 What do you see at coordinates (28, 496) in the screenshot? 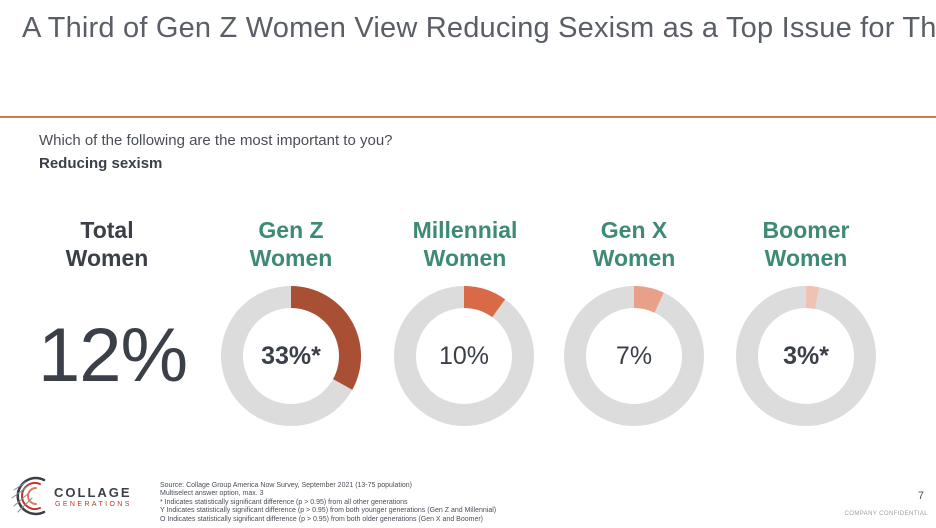
I see `collage-logo-icon` at bounding box center [28, 496].